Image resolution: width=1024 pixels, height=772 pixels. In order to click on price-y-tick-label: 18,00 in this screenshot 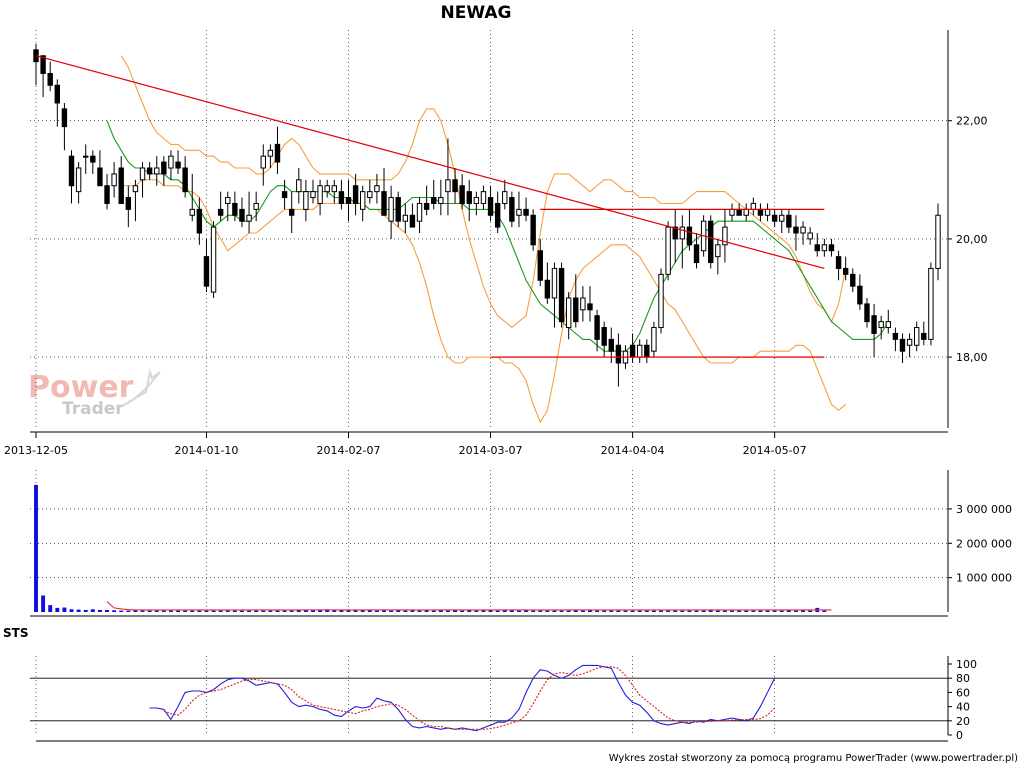, I will do `click(972, 357)`.